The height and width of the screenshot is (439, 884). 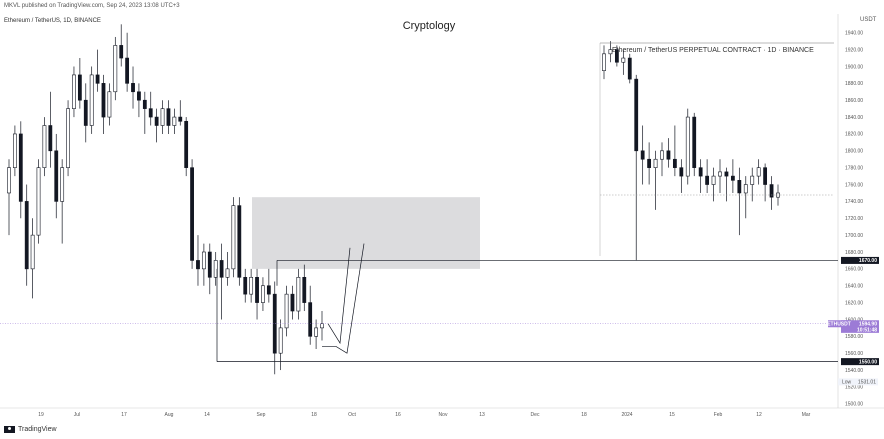 What do you see at coordinates (52, 21) in the screenshot?
I see `symbol-legend: Ethereum / TetherUS, 1D, BINANCE` at bounding box center [52, 21].